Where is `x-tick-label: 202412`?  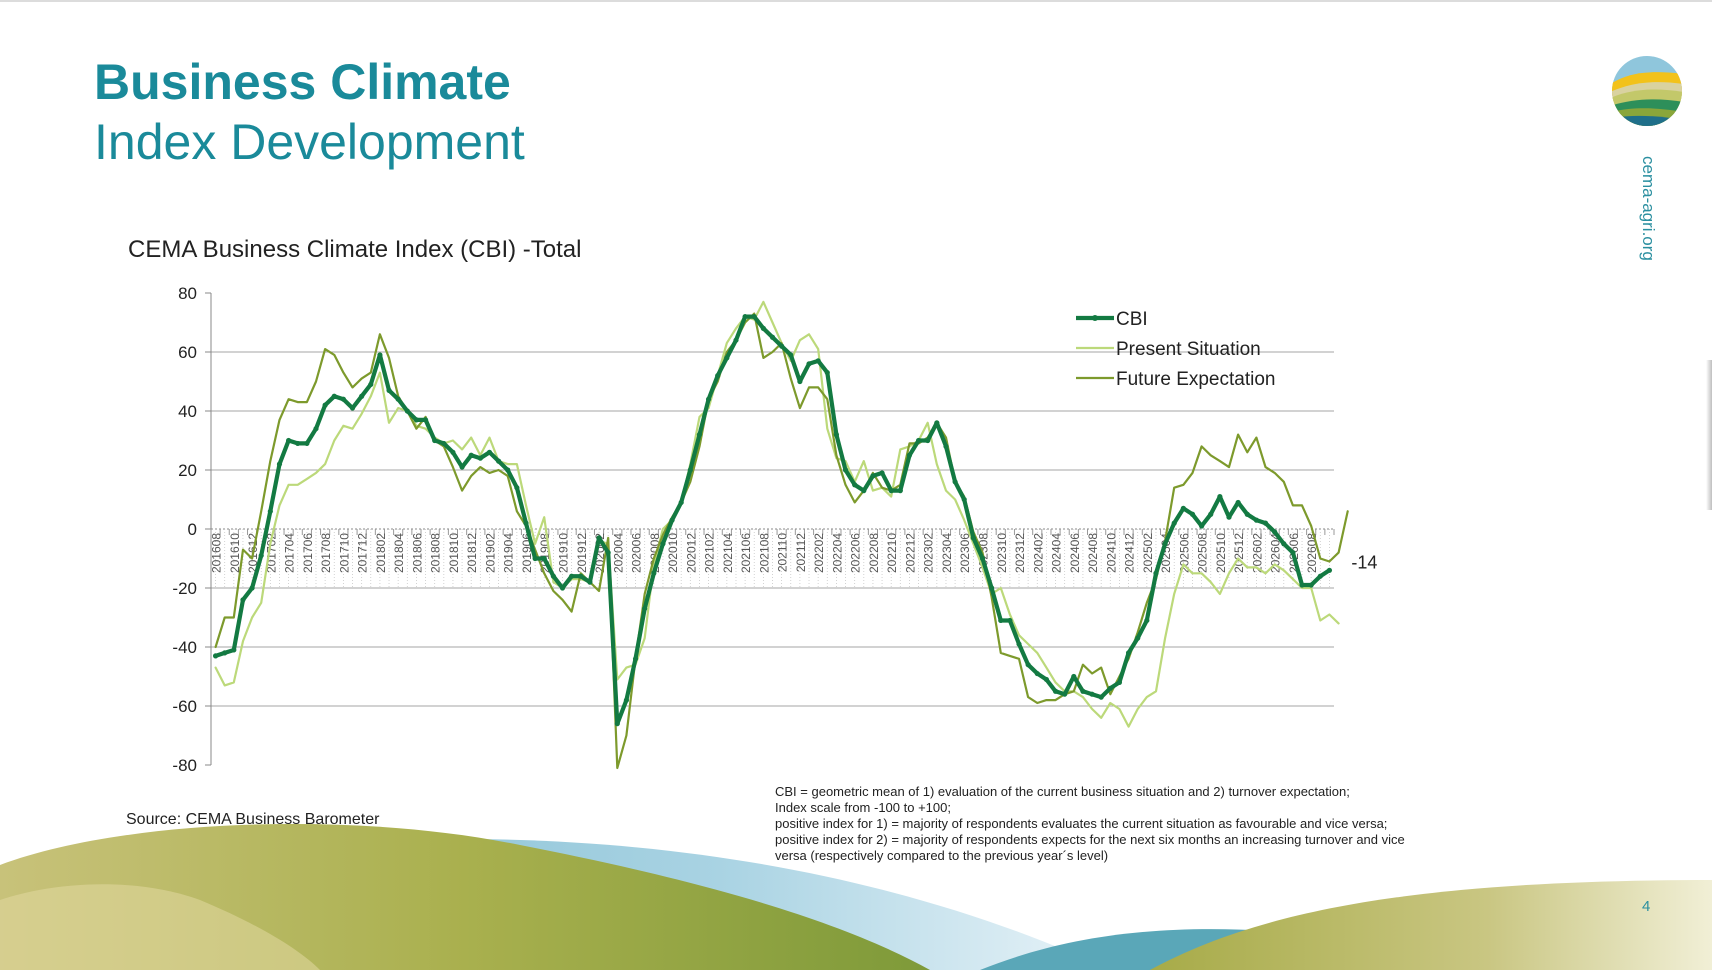 x-tick-label: 202412 is located at coordinates (1130, 553).